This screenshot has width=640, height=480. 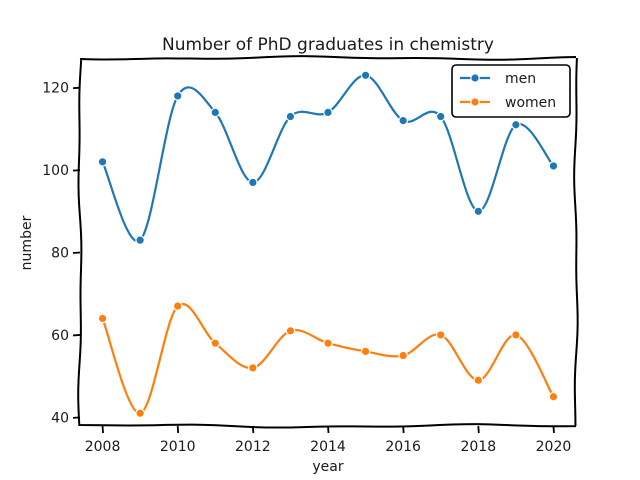 What do you see at coordinates (328, 45) in the screenshot?
I see `chart-title: Number of PhD graduates in chemistry` at bounding box center [328, 45].